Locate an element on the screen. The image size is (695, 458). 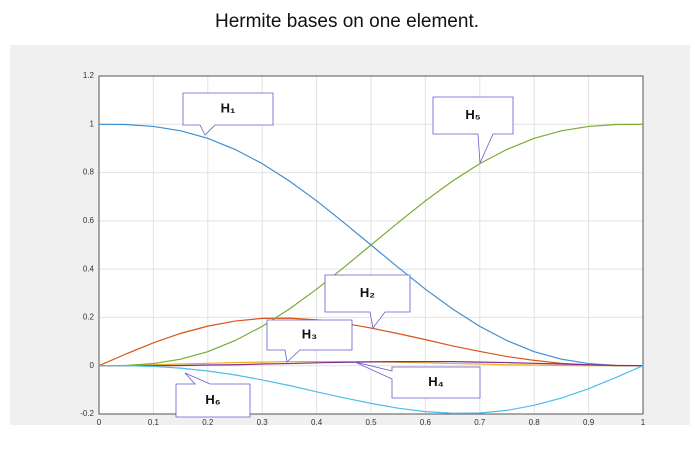
y-tick-label: 0 is located at coordinates (92, 365).